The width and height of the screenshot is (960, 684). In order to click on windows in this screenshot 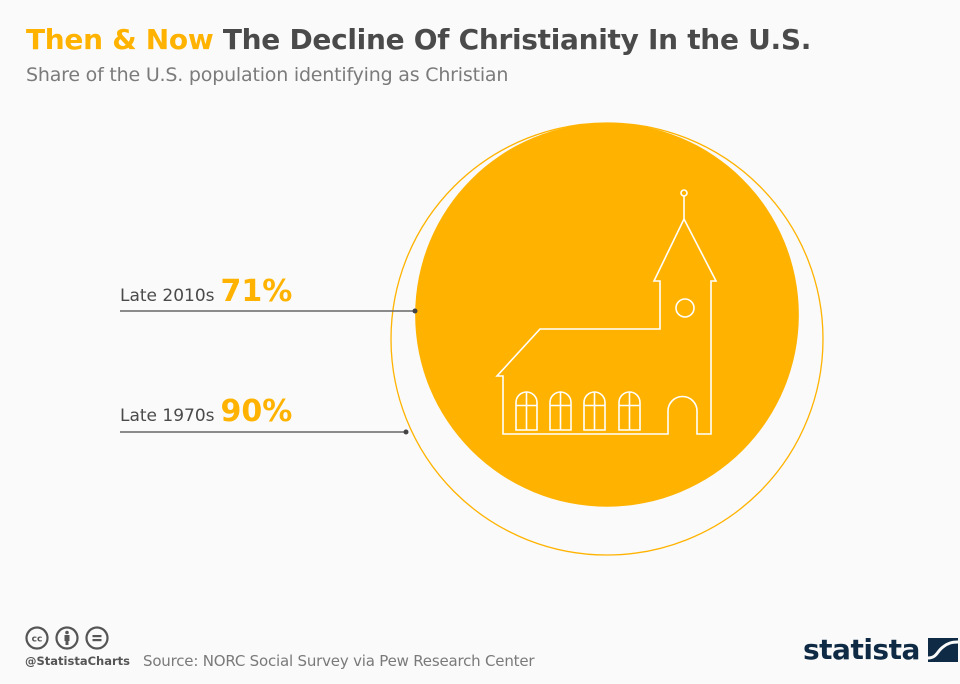, I will do `click(578, 411)`.